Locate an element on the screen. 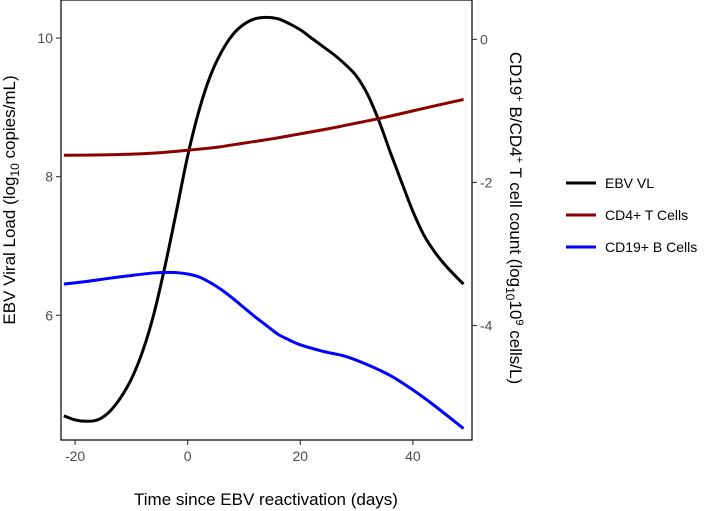 This screenshot has width=716, height=511. legend-label-ebv-vl: EBV VL is located at coordinates (629, 183).